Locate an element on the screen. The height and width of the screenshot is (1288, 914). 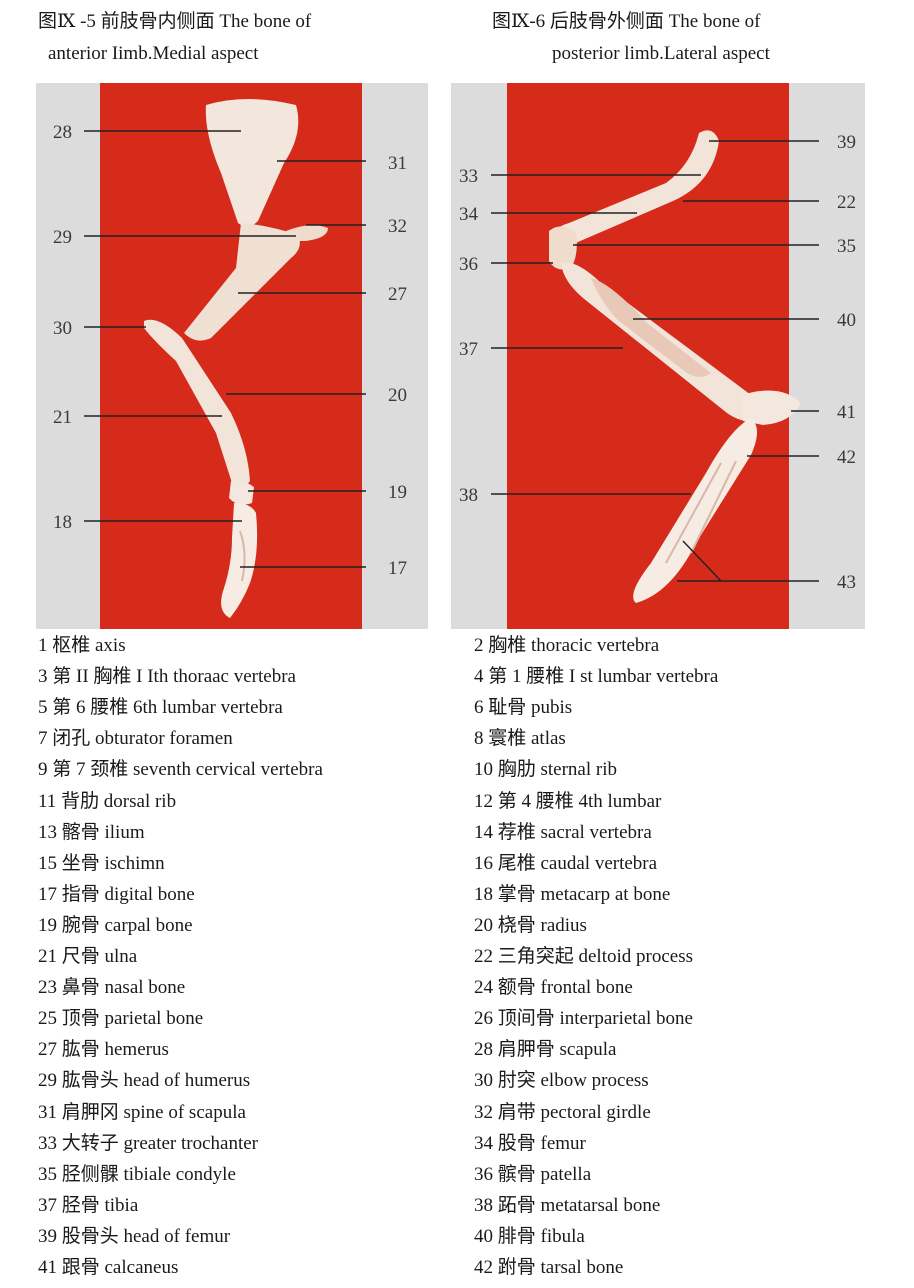
legend-entry: 32 肩带 pectoral girdle is located at coordinates (562, 1112).